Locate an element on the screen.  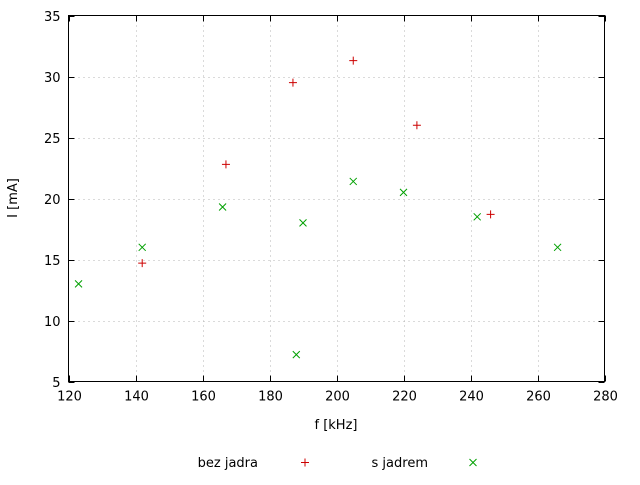
legend-marker-bez-jadra is located at coordinates (305, 462).